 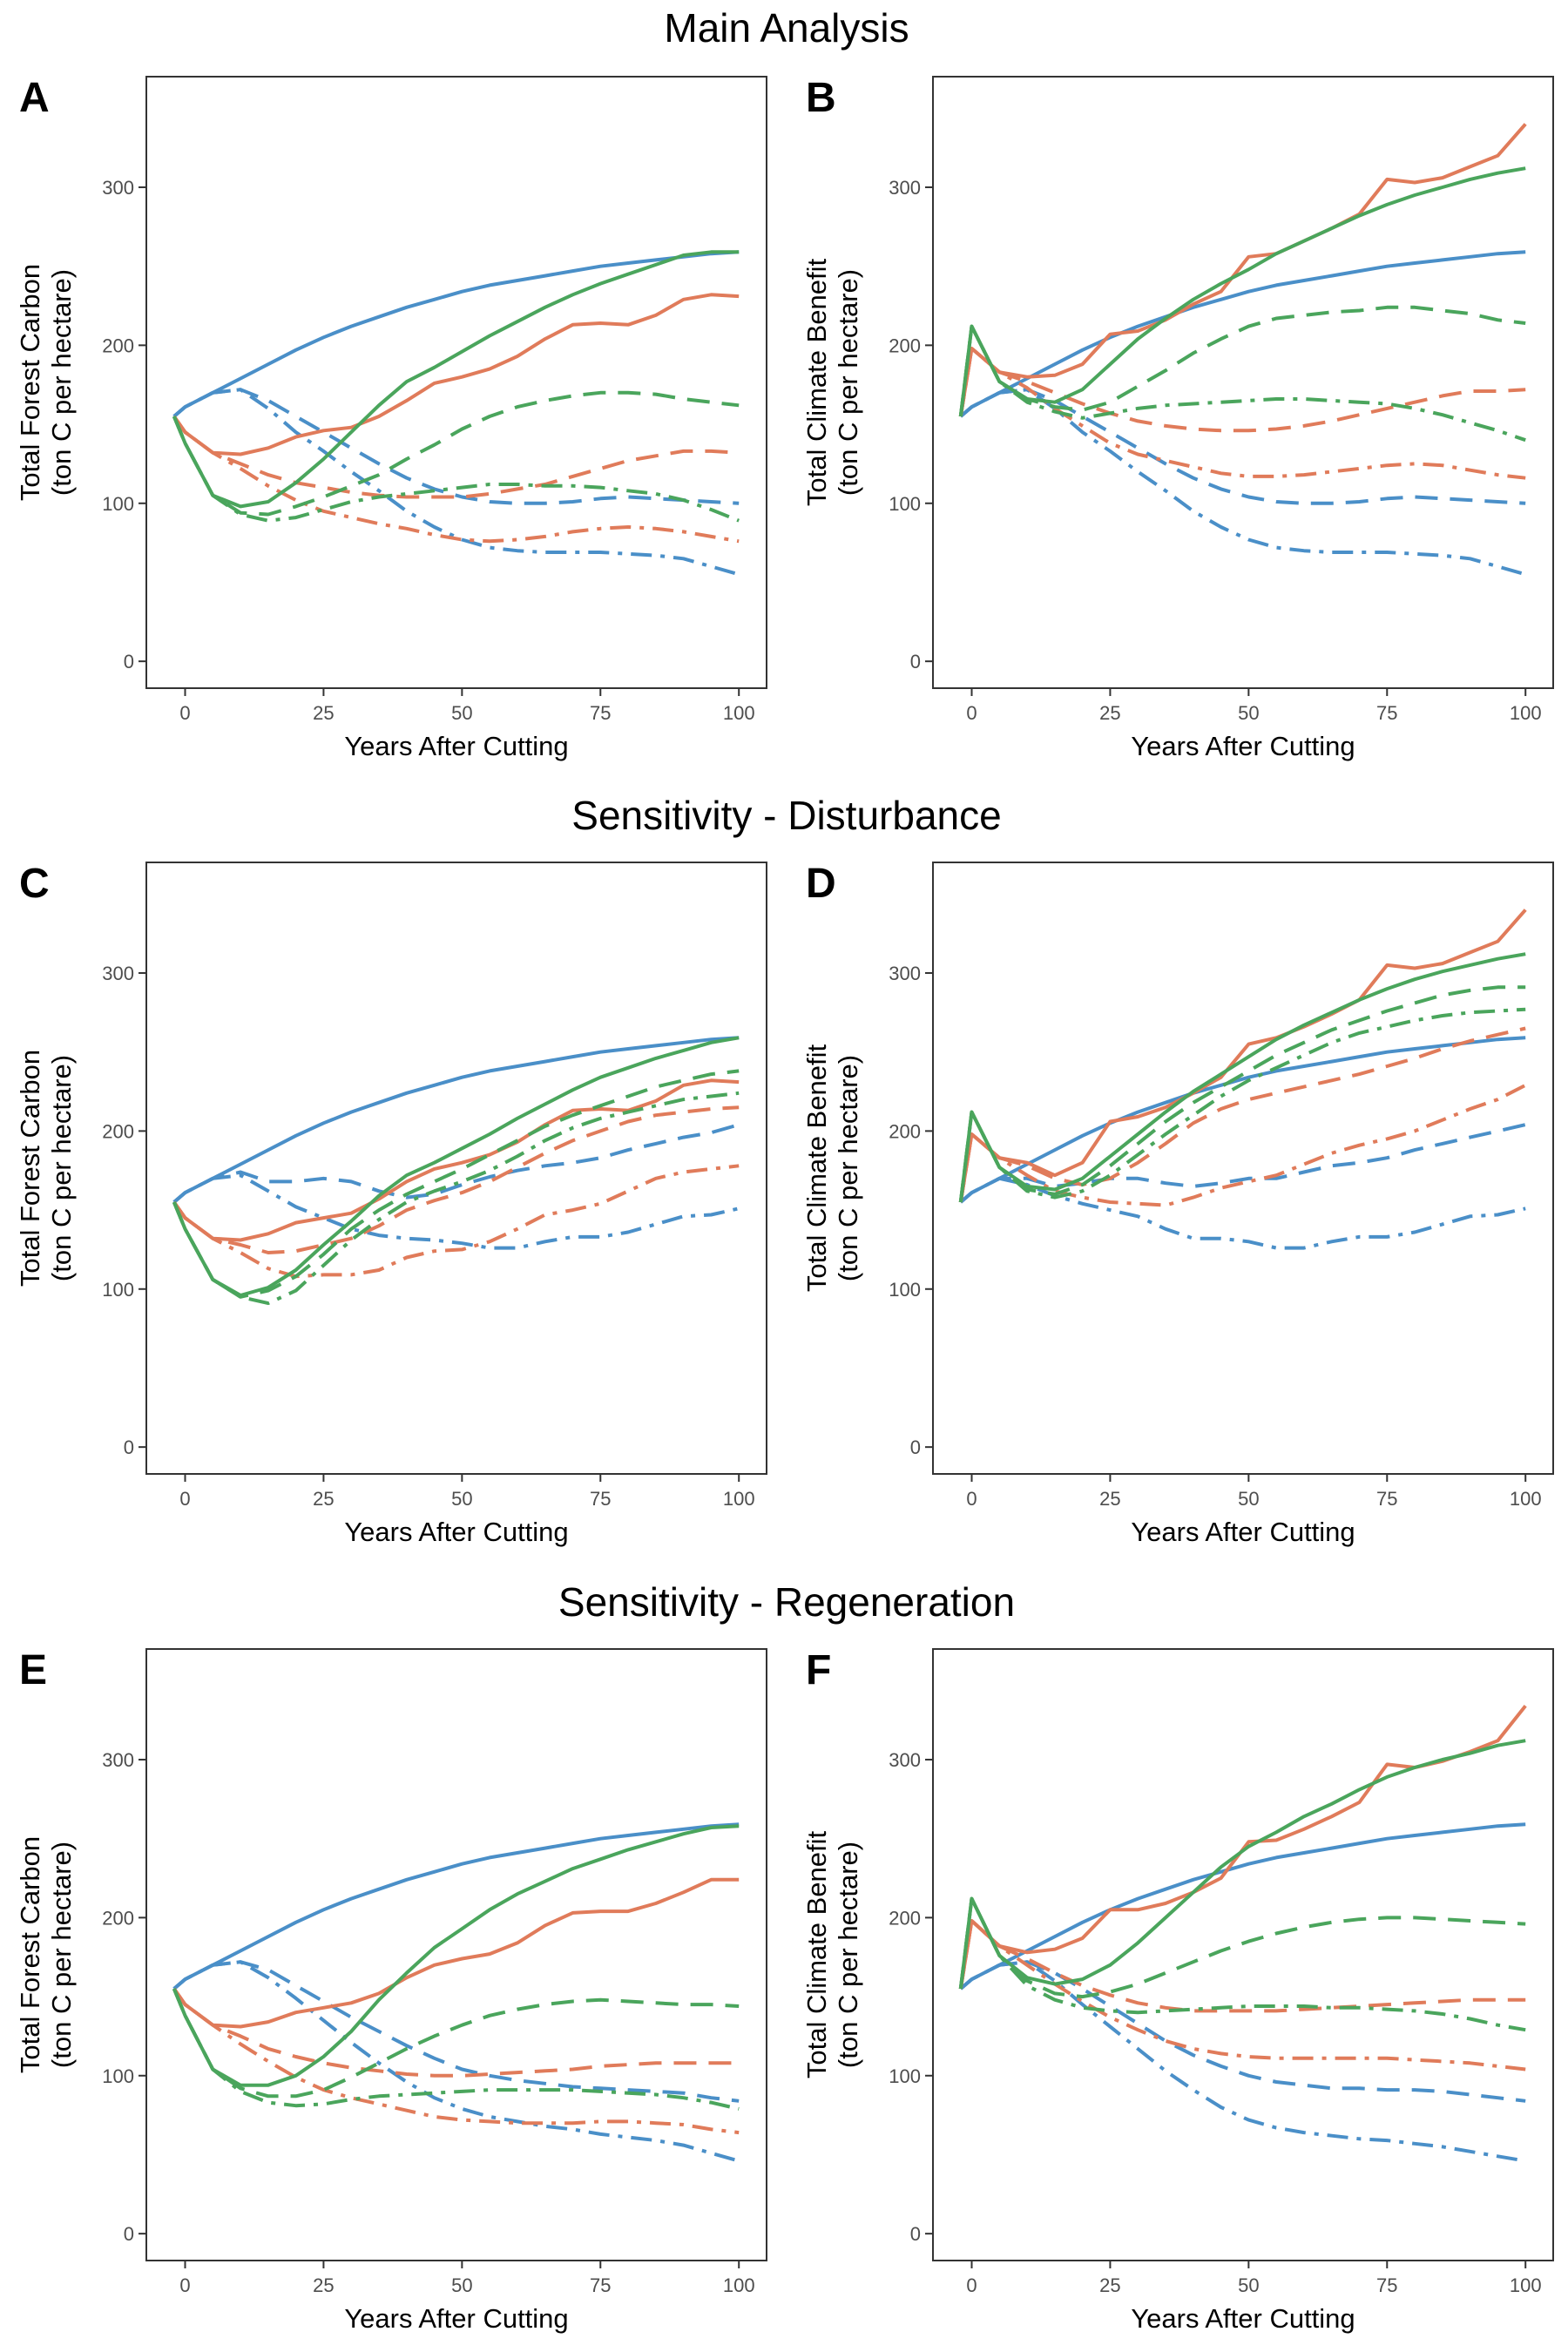 I want to click on series-line-d-green-dotdash, so click(x=1242, y=1105).